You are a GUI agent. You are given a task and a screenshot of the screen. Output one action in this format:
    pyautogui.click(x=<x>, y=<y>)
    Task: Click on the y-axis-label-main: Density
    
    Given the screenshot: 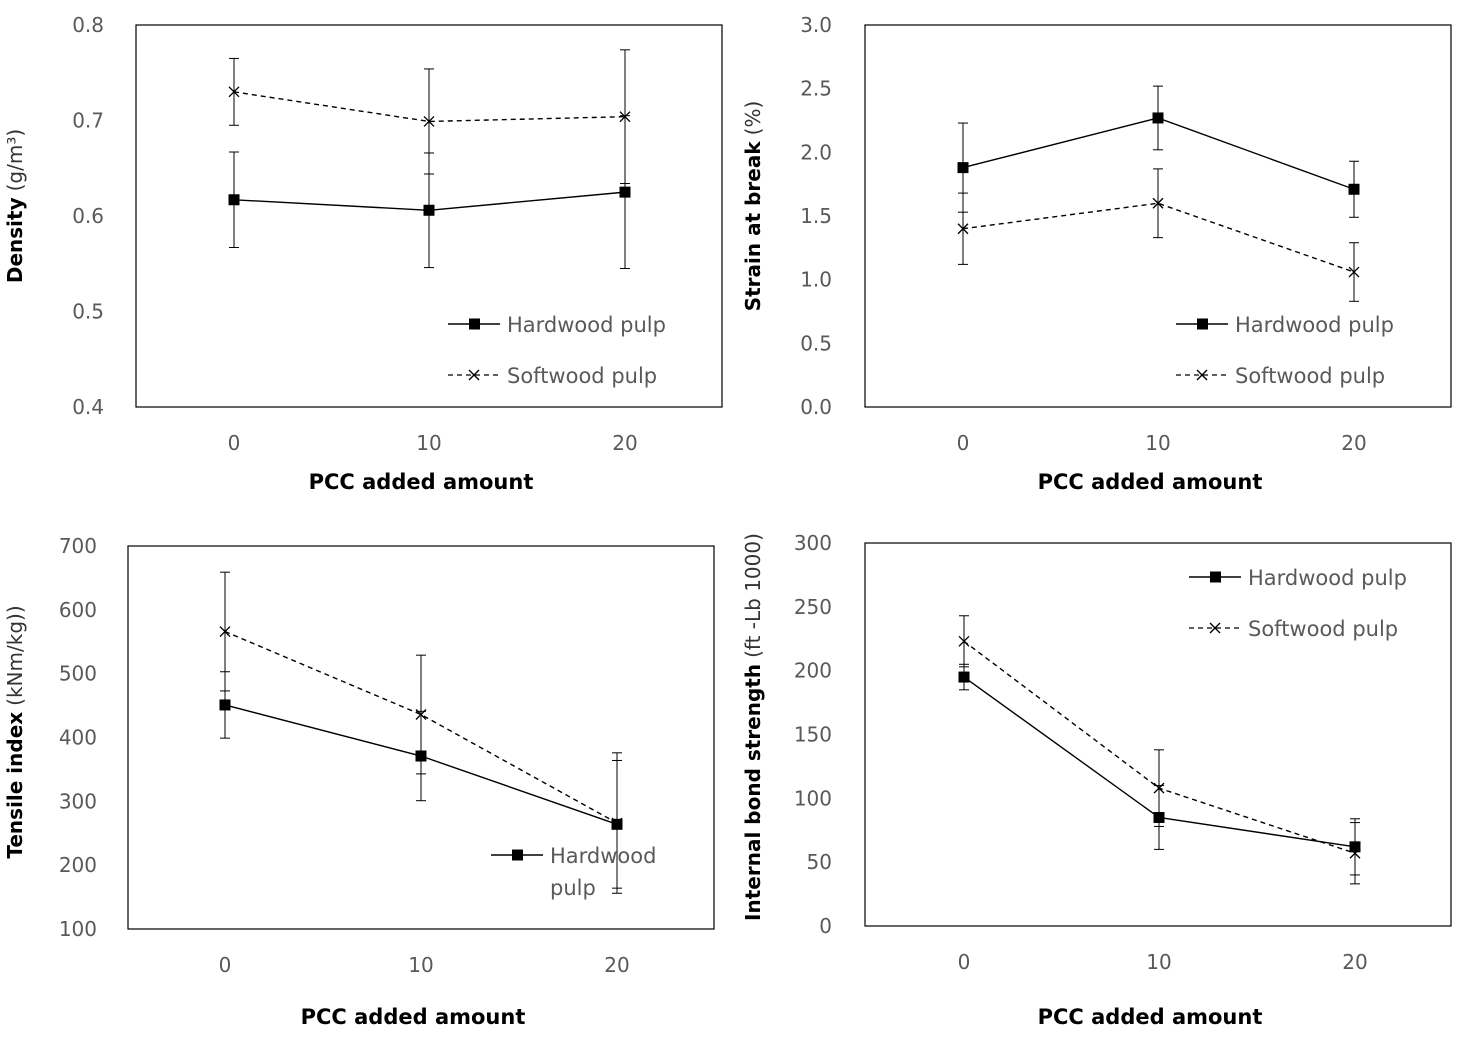 What is the action you would take?
    pyautogui.click(x=15, y=240)
    